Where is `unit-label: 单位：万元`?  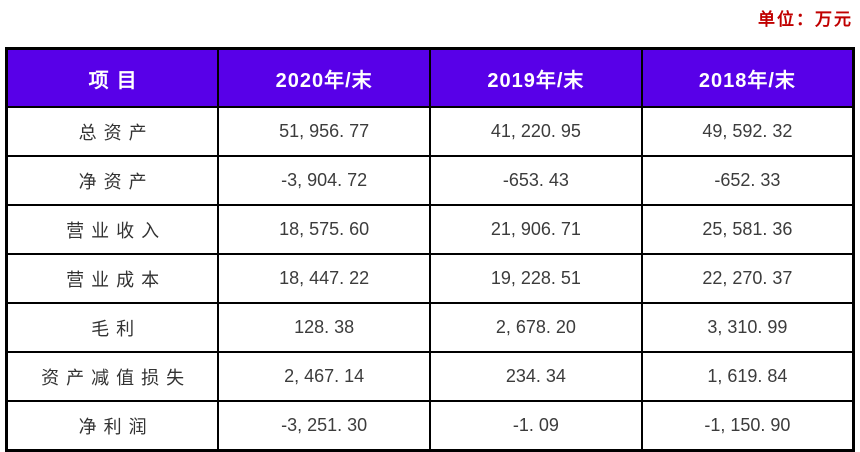
unit-label: 单位：万元 is located at coordinates (805, 20).